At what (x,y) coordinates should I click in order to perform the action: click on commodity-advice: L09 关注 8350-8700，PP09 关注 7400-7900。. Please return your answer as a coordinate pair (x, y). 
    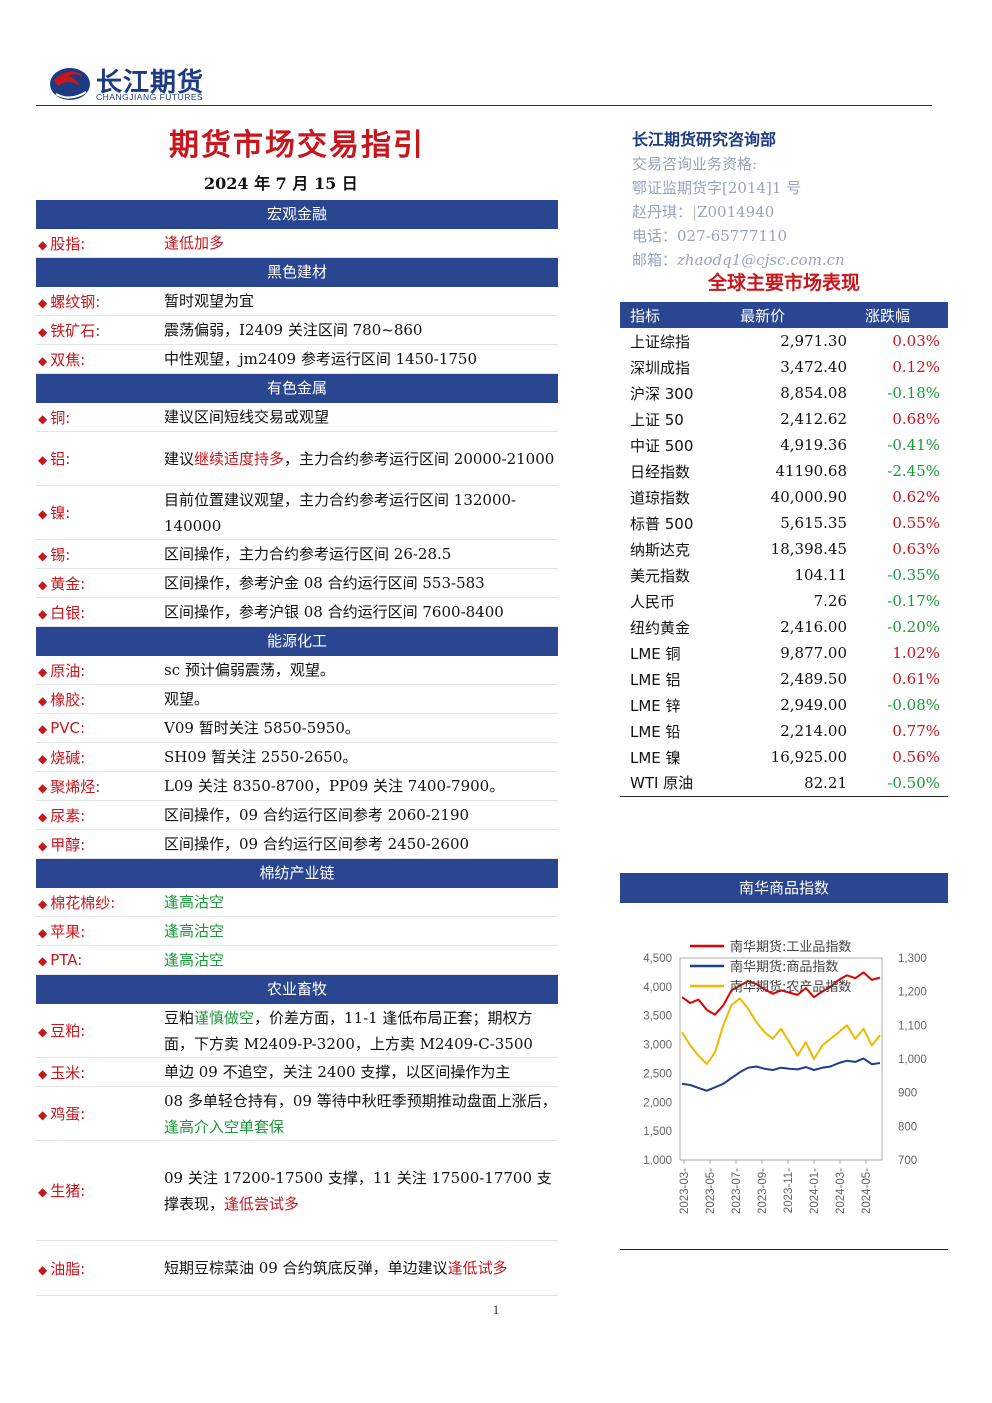
    Looking at the image, I should click on (361, 786).